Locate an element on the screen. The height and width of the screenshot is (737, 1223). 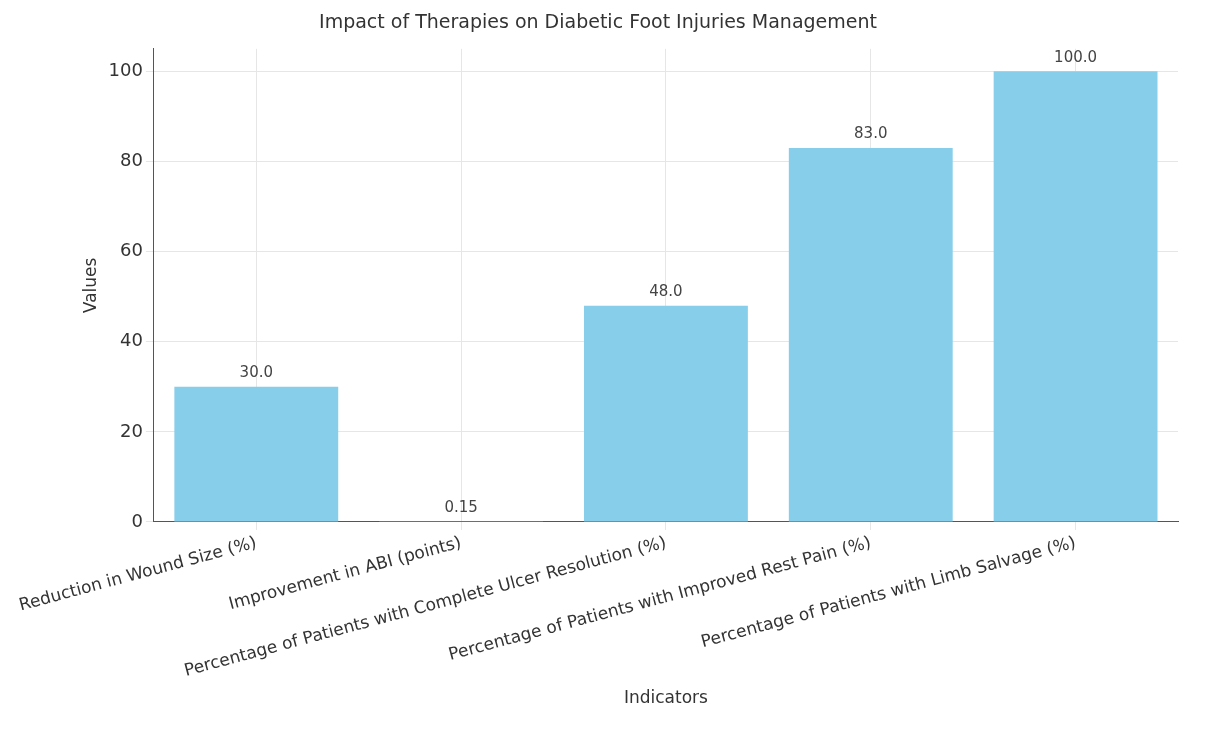
data-label: 0.15 is located at coordinates (461, 506).